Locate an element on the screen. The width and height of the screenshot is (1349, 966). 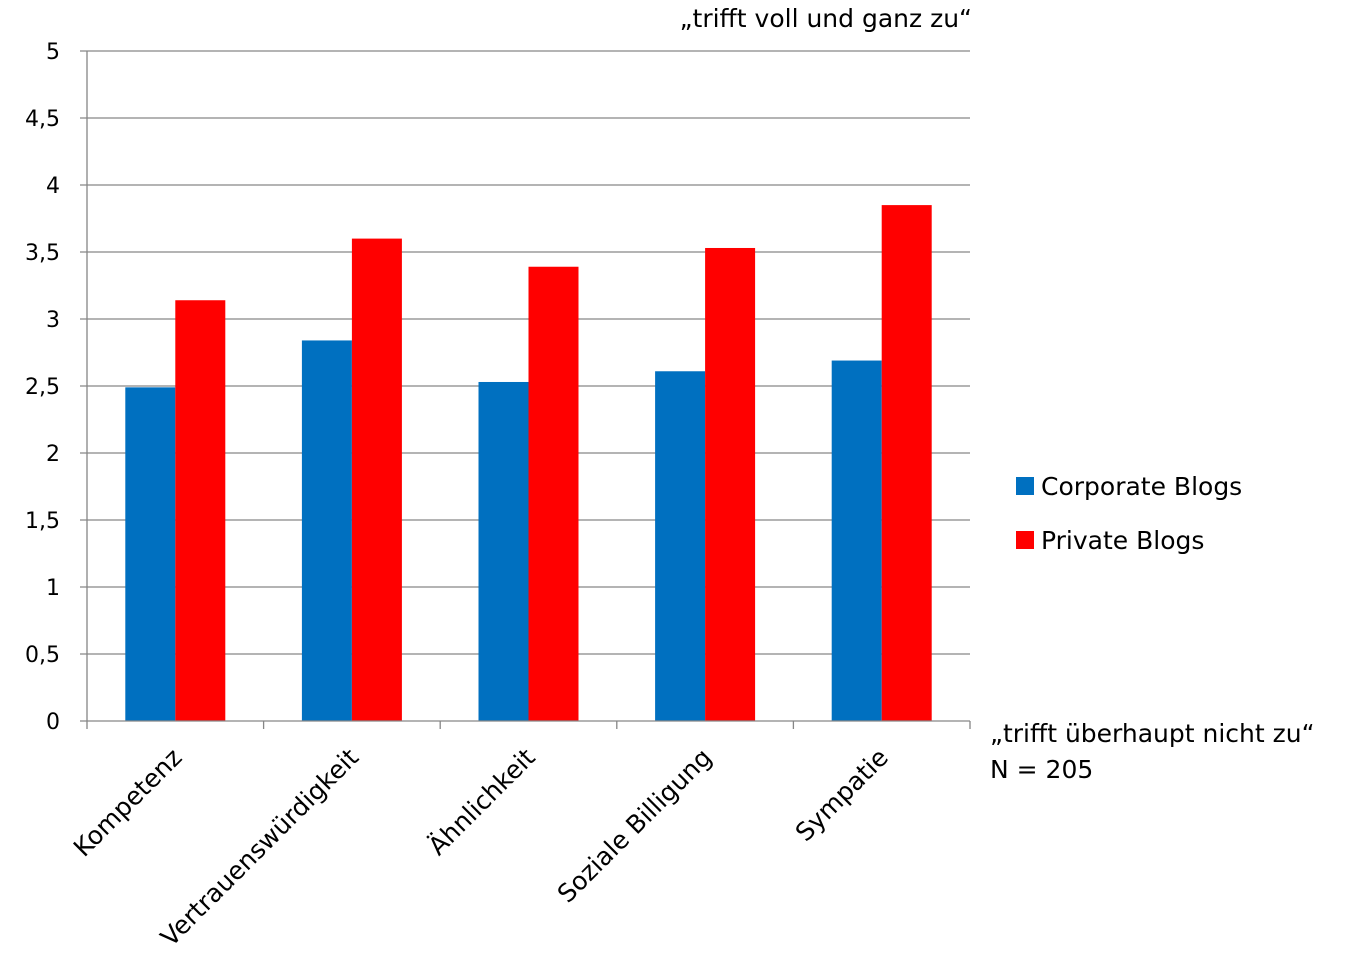
legend-swatch-private is located at coordinates (1025, 540).